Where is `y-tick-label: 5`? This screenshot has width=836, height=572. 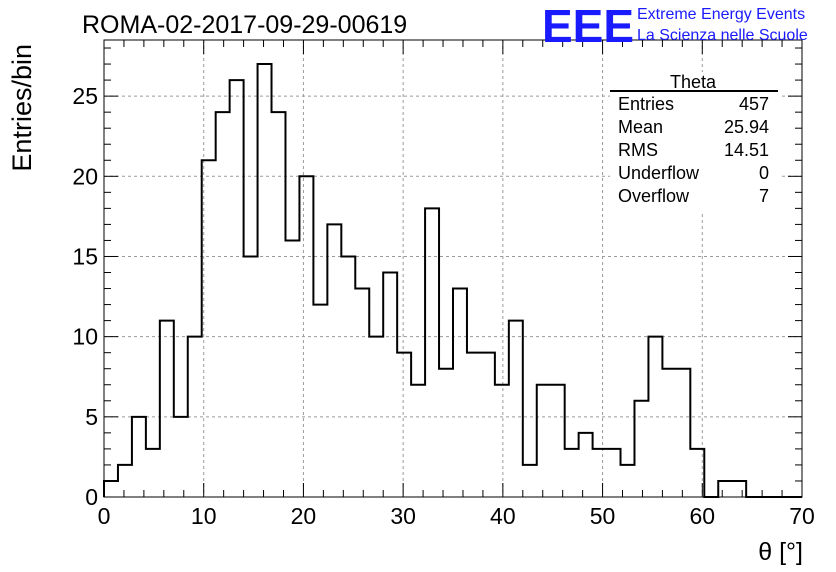
y-tick-label: 5 is located at coordinates (91, 417).